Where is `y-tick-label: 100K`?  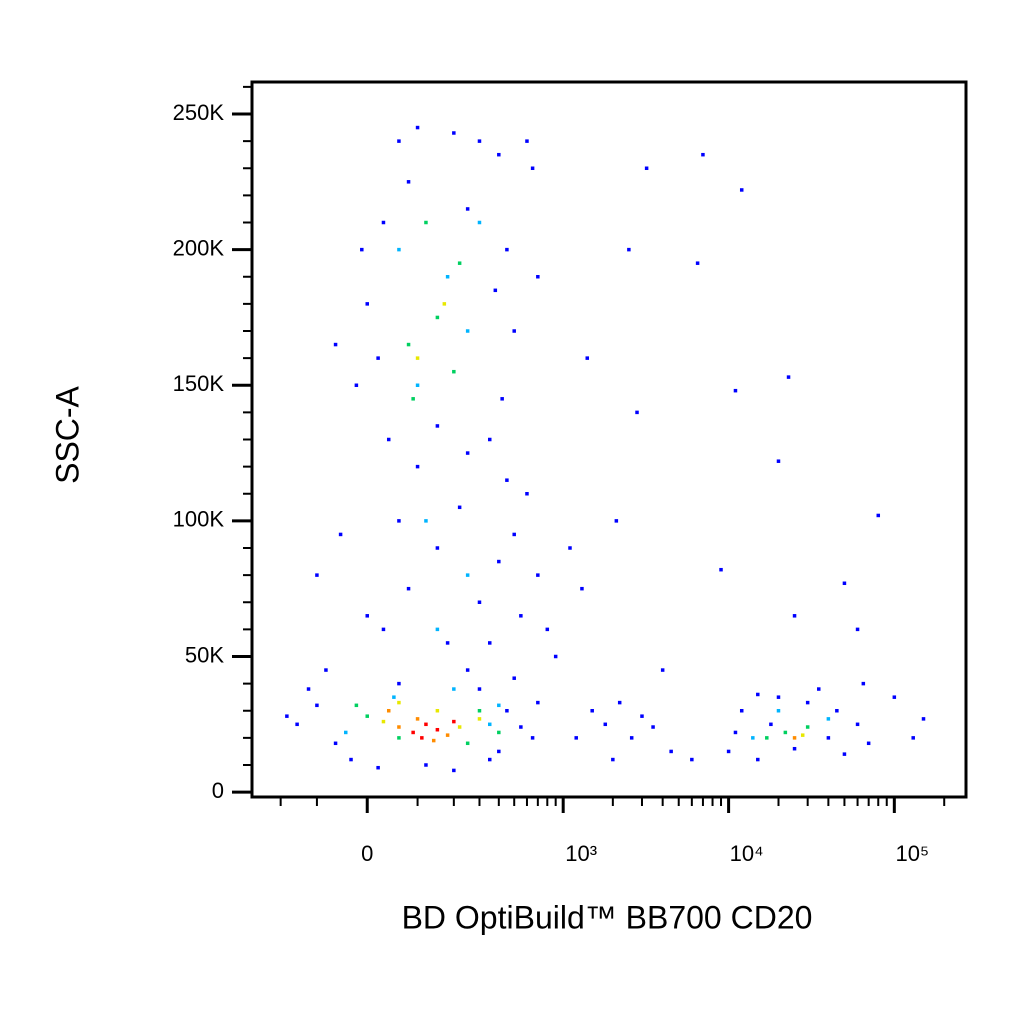 y-tick-label: 100K is located at coordinates (199, 519).